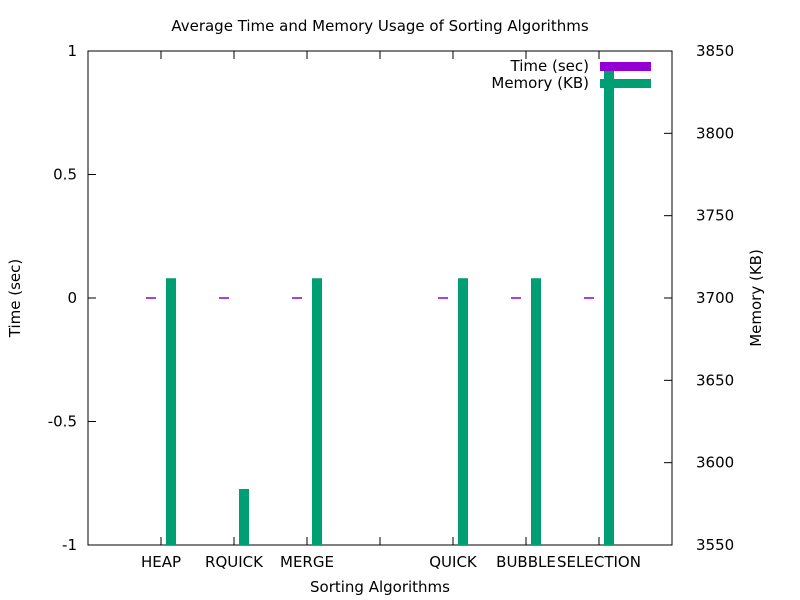 The width and height of the screenshot is (800, 600). I want to click on x-tick-label: QUICK, so click(453, 562).